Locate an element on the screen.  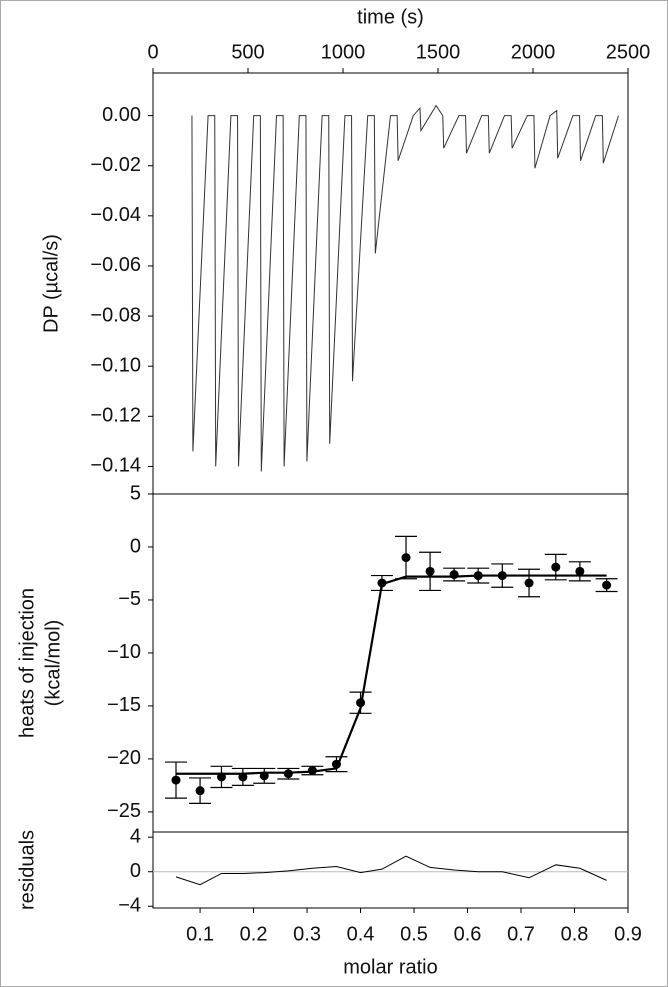
y-tick-label: −5 is located at coordinates (129, 599).